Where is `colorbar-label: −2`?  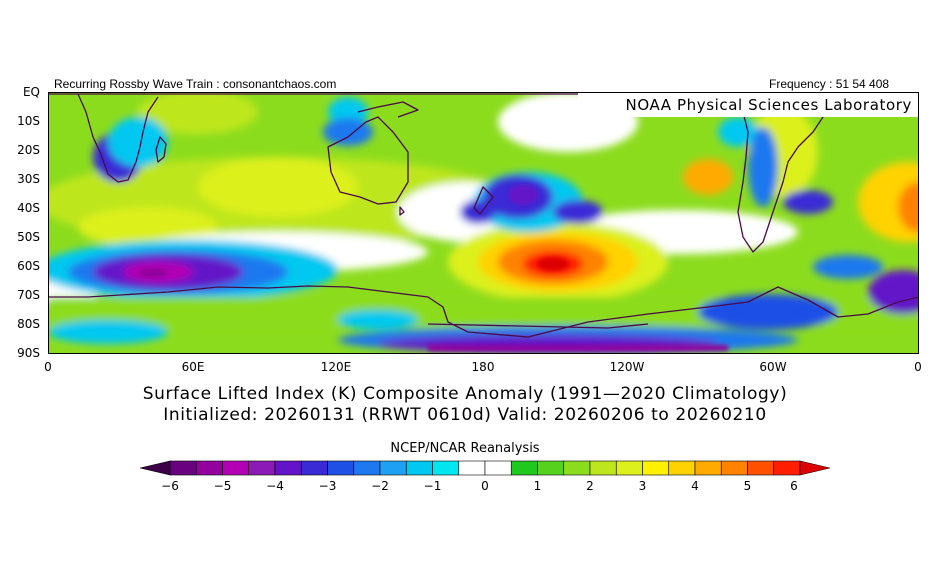
colorbar-label: −2 is located at coordinates (380, 486).